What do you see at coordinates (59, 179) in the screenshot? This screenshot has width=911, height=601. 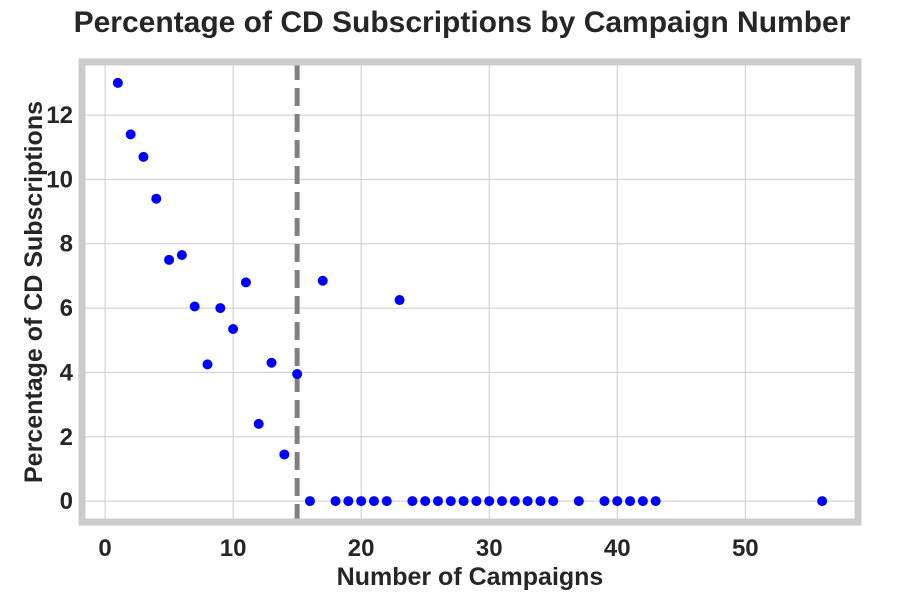 I see `y-tick-label: 10` at bounding box center [59, 179].